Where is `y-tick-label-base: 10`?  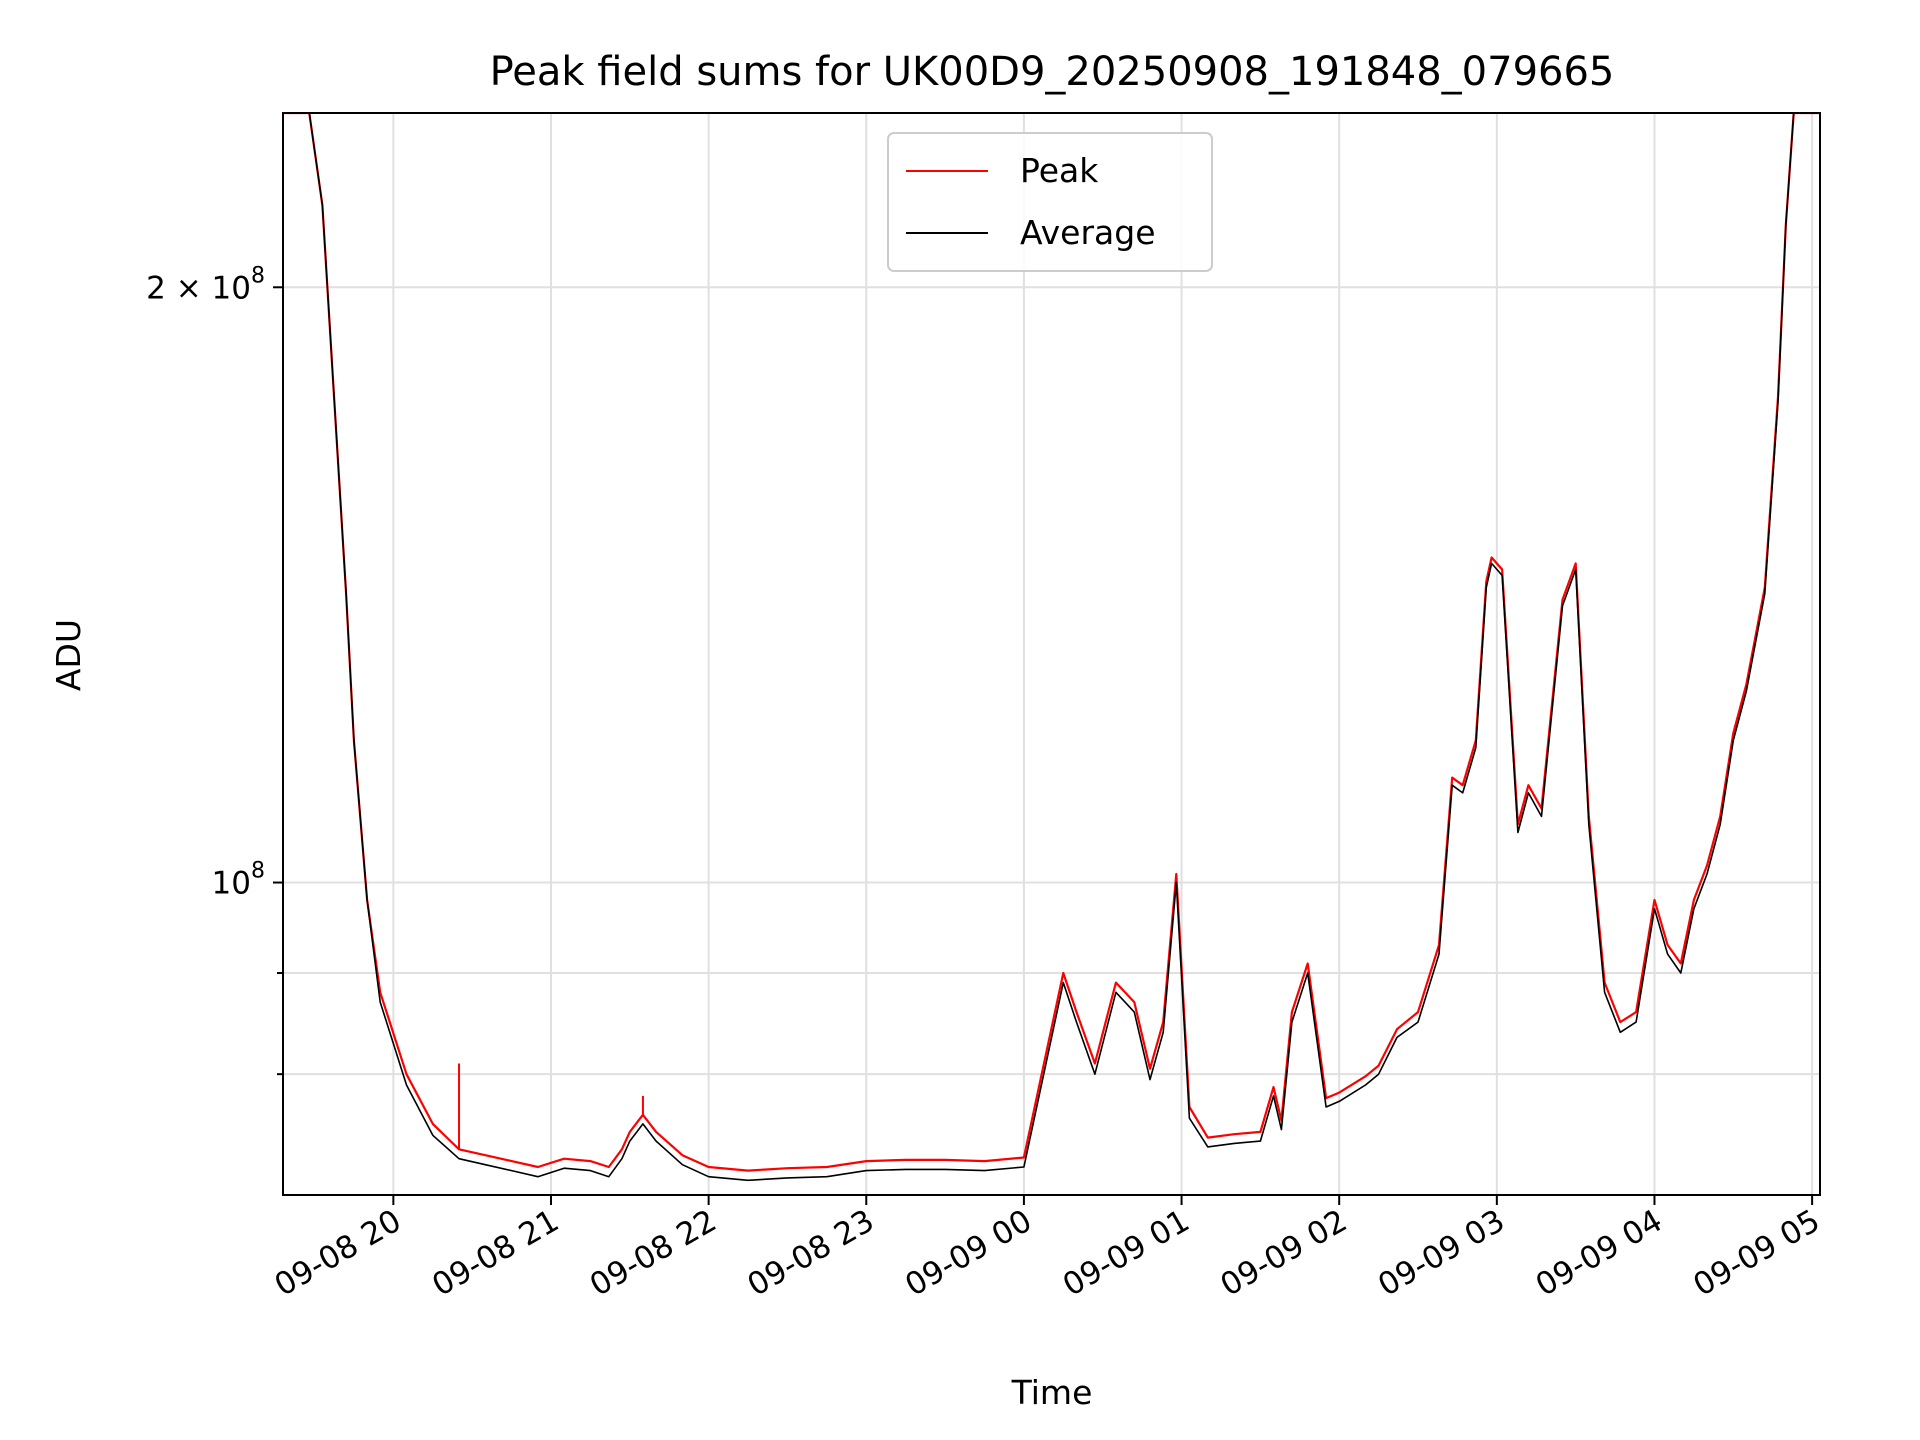 y-tick-label-base: 10 is located at coordinates (231, 884).